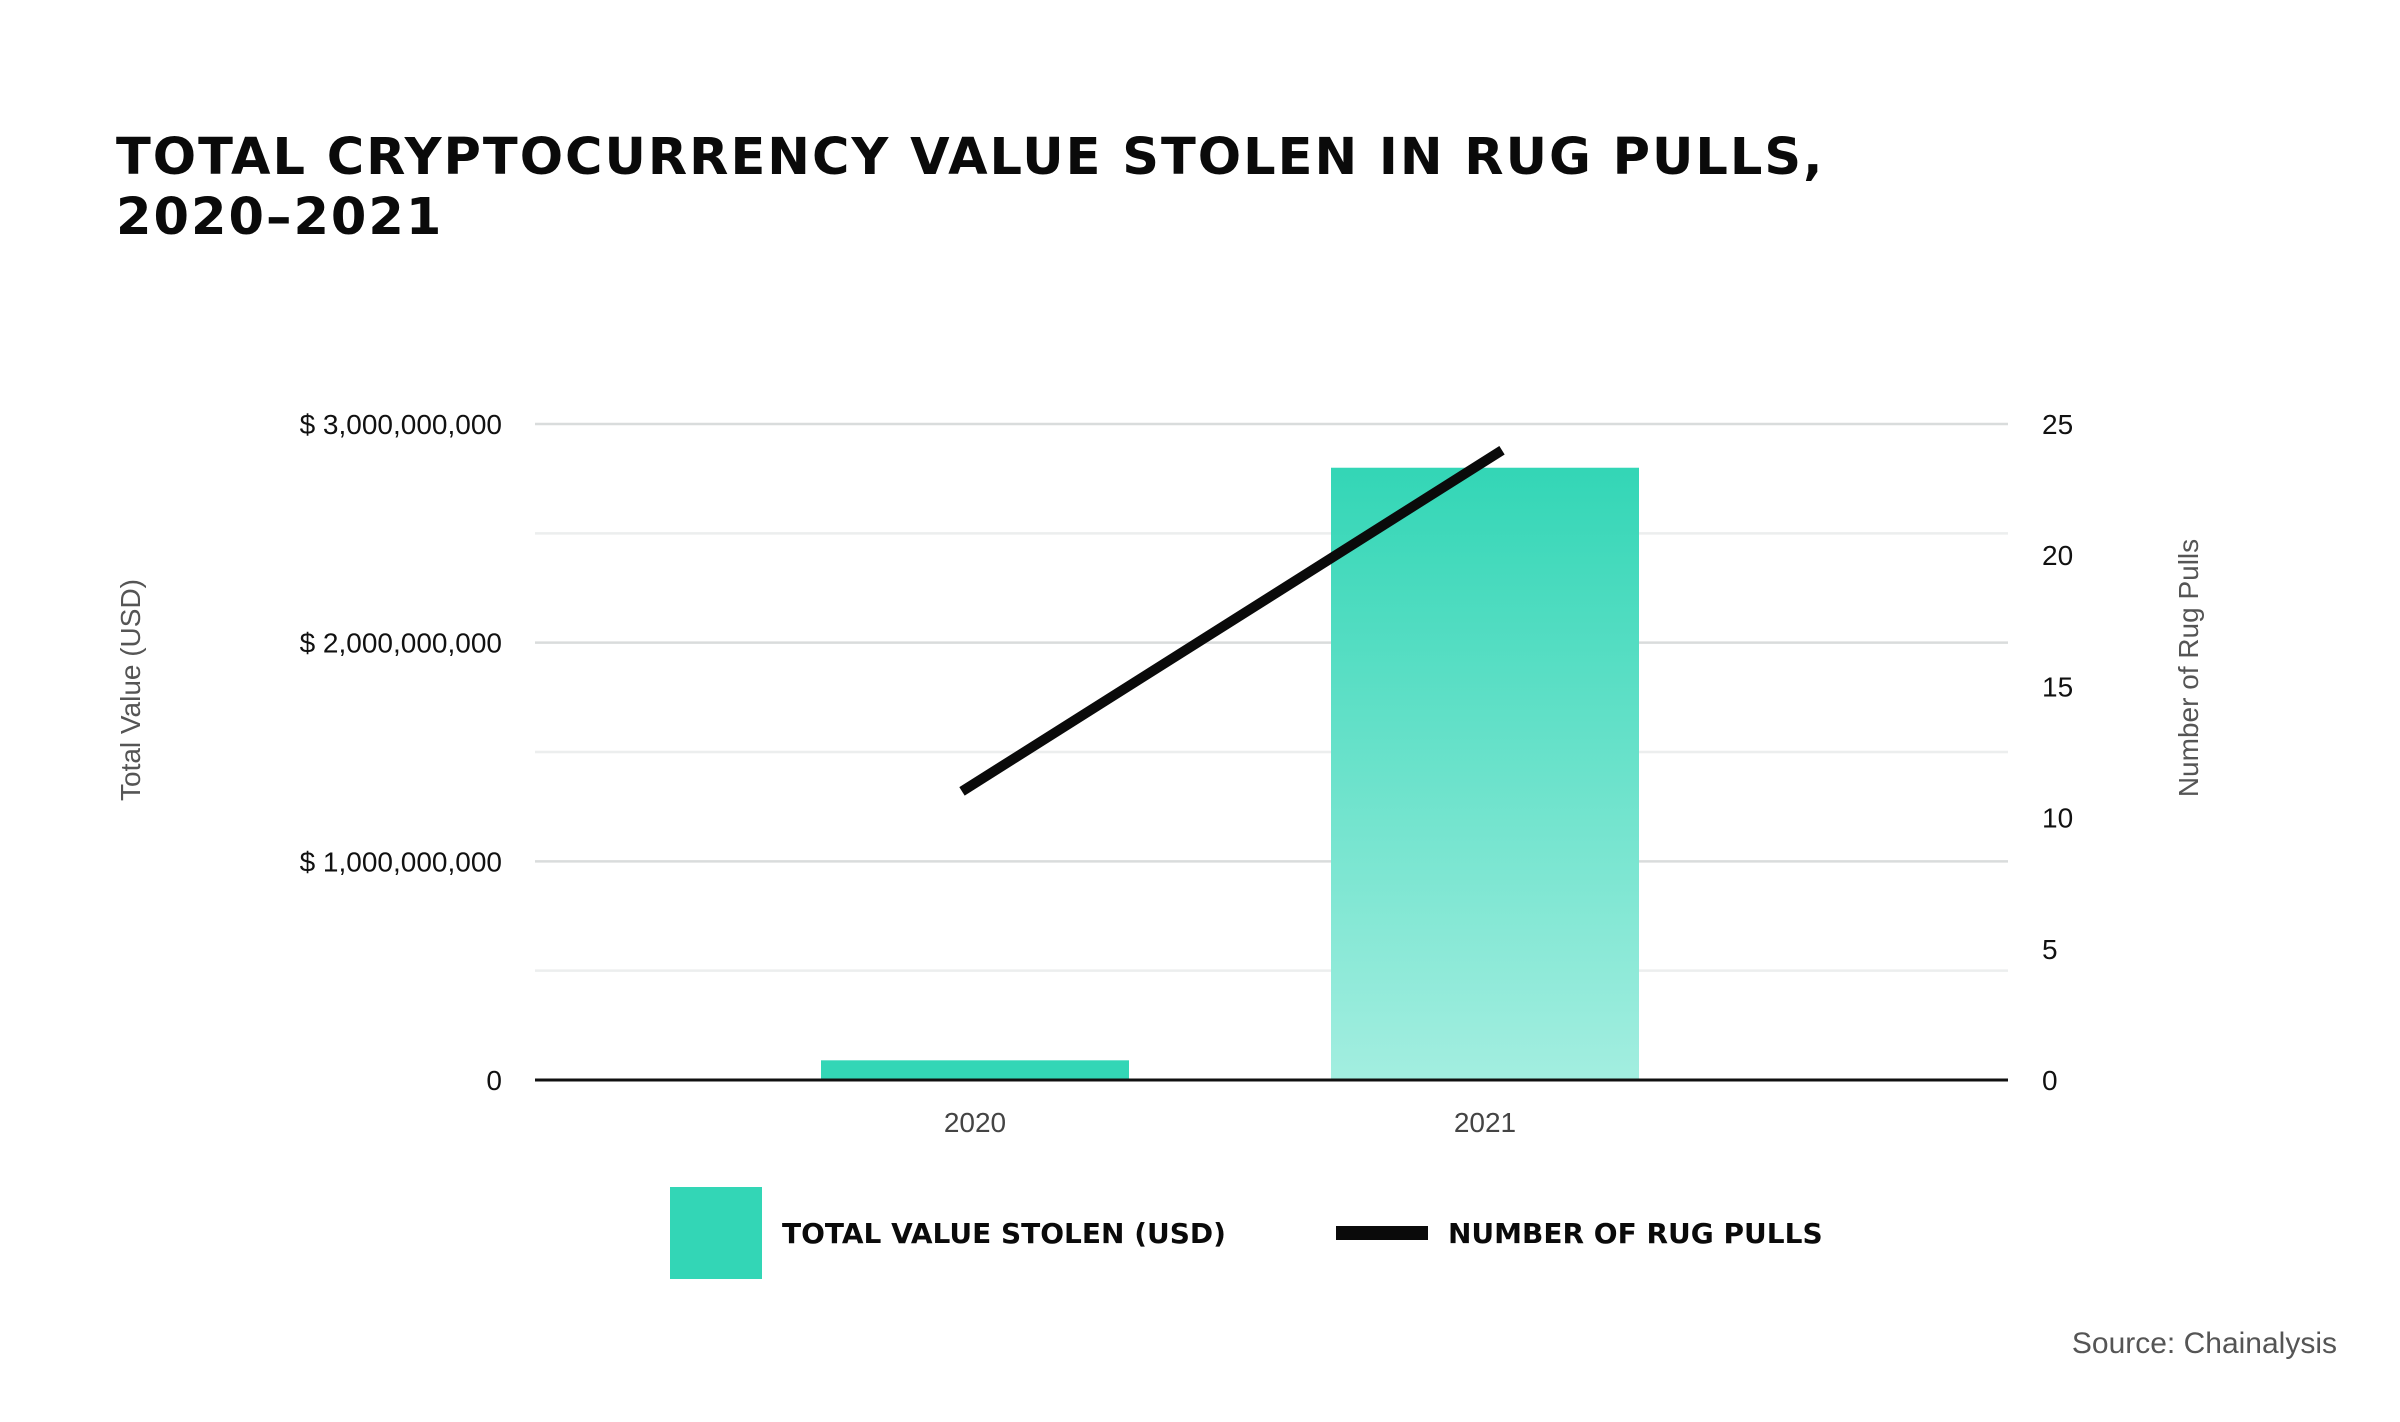 This screenshot has height=1422, width=2400. What do you see at coordinates (494, 1080) in the screenshot?
I see `y-left-tick-label: 0` at bounding box center [494, 1080].